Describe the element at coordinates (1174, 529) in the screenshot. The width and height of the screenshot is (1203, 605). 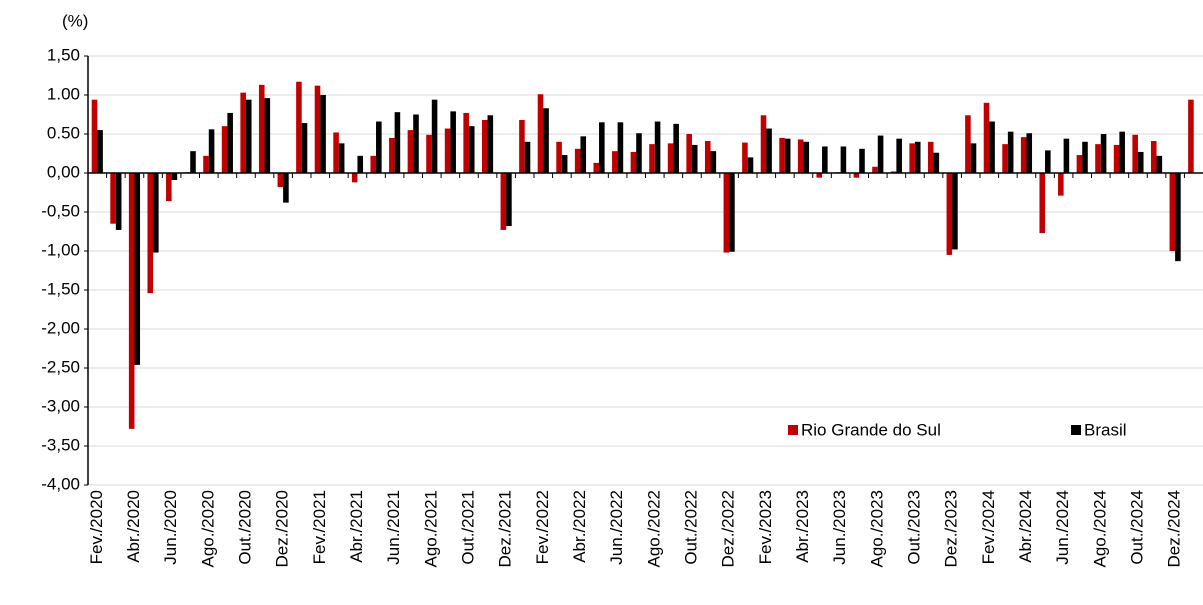
I see `x-tick-label: Dez./2024` at that location.